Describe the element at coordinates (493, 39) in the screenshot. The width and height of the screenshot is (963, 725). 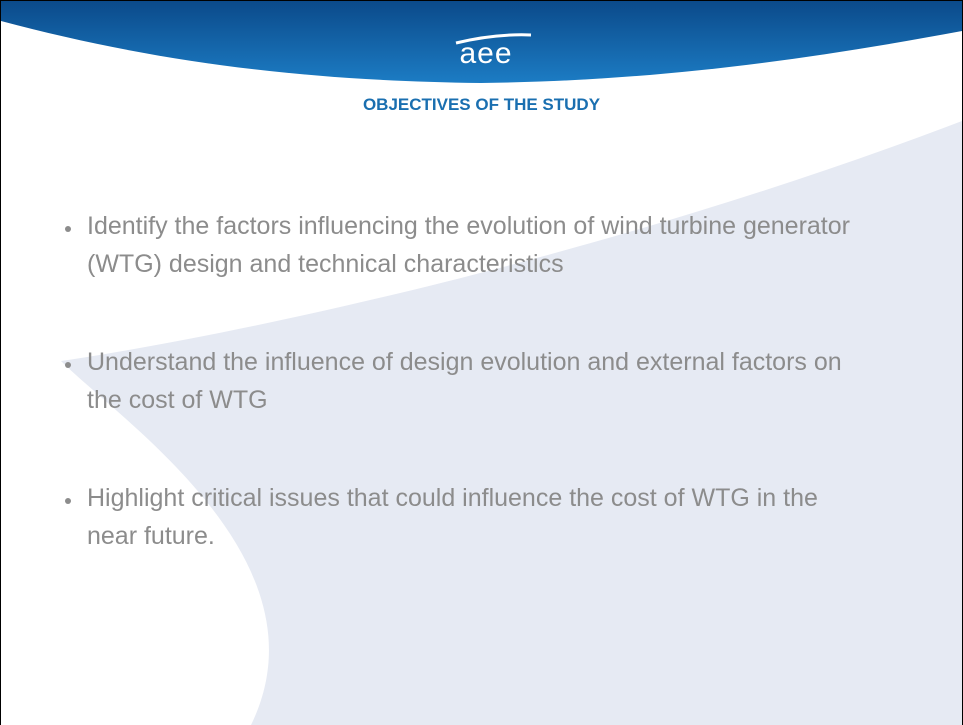
I see `logo-swoosh` at that location.